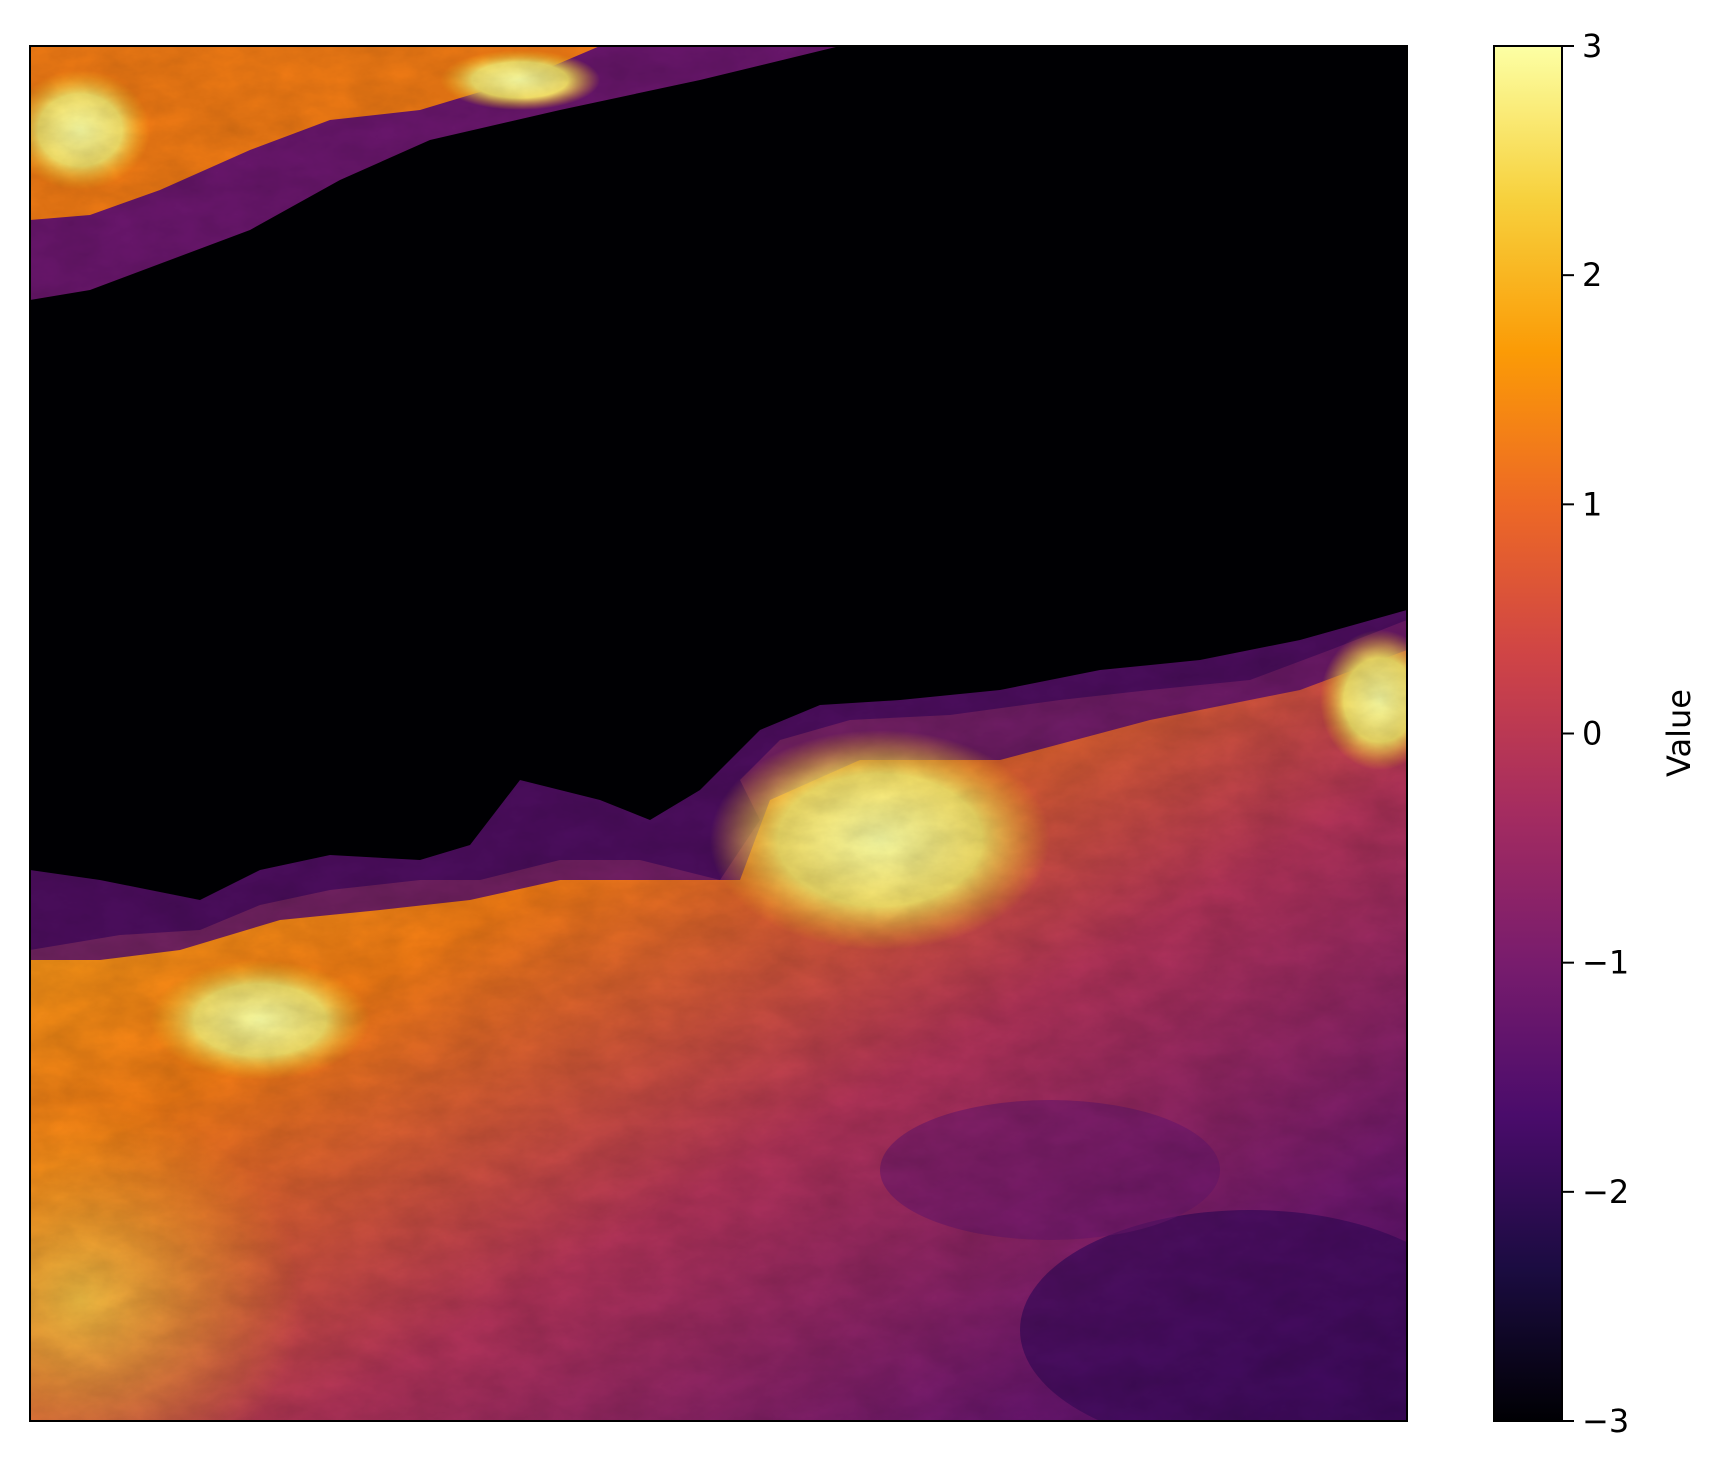 The image size is (1731, 1469). I want to click on colorbar-tick-label: 0, so click(1592, 734).